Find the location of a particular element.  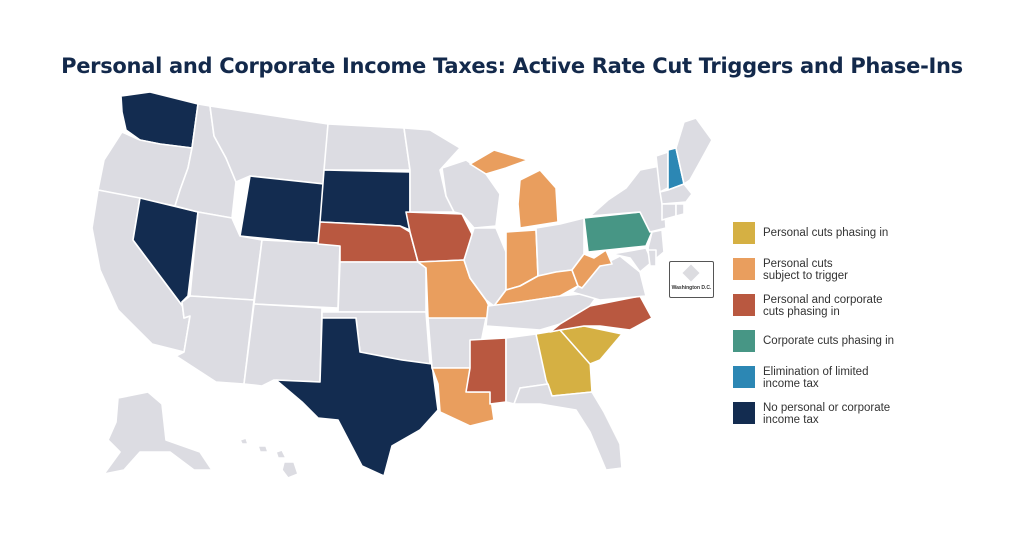

legend-label: Elimination of limited income tax is located at coordinates (816, 378).